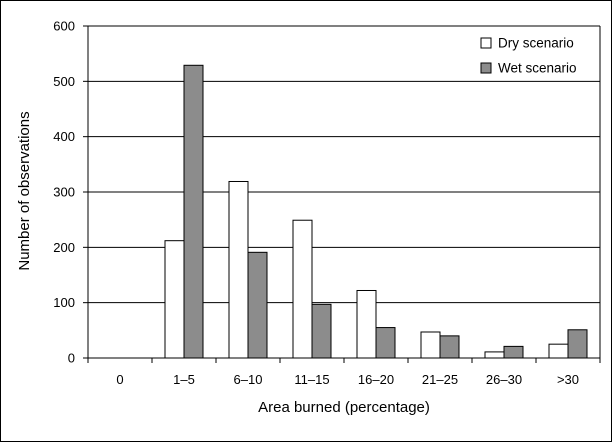  What do you see at coordinates (344, 372) in the screenshot?
I see `x-ticks: 0 1–5 6–10 11–15 16–20 21–25 26–30 >30` at bounding box center [344, 372].